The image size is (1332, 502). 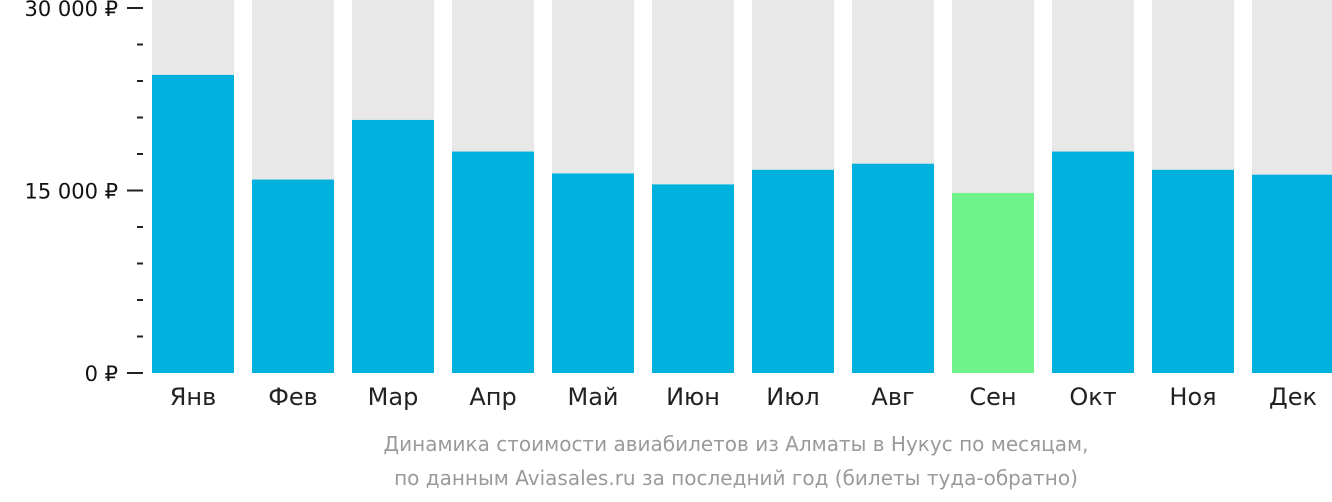 What do you see at coordinates (992, 397) in the screenshot?
I see `x-tick-label: Сен` at bounding box center [992, 397].